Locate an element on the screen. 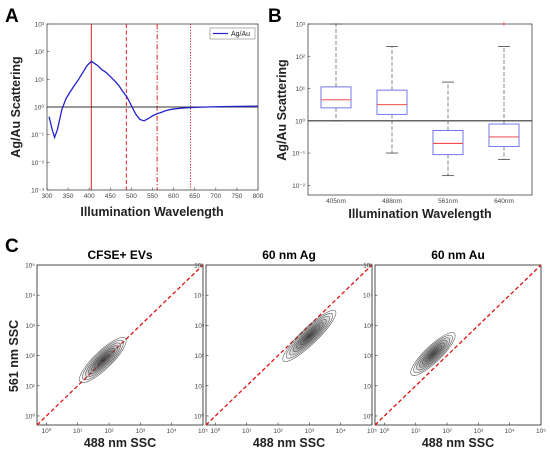  panel-b-y-tick-label: 10¹ is located at coordinates (301, 89).